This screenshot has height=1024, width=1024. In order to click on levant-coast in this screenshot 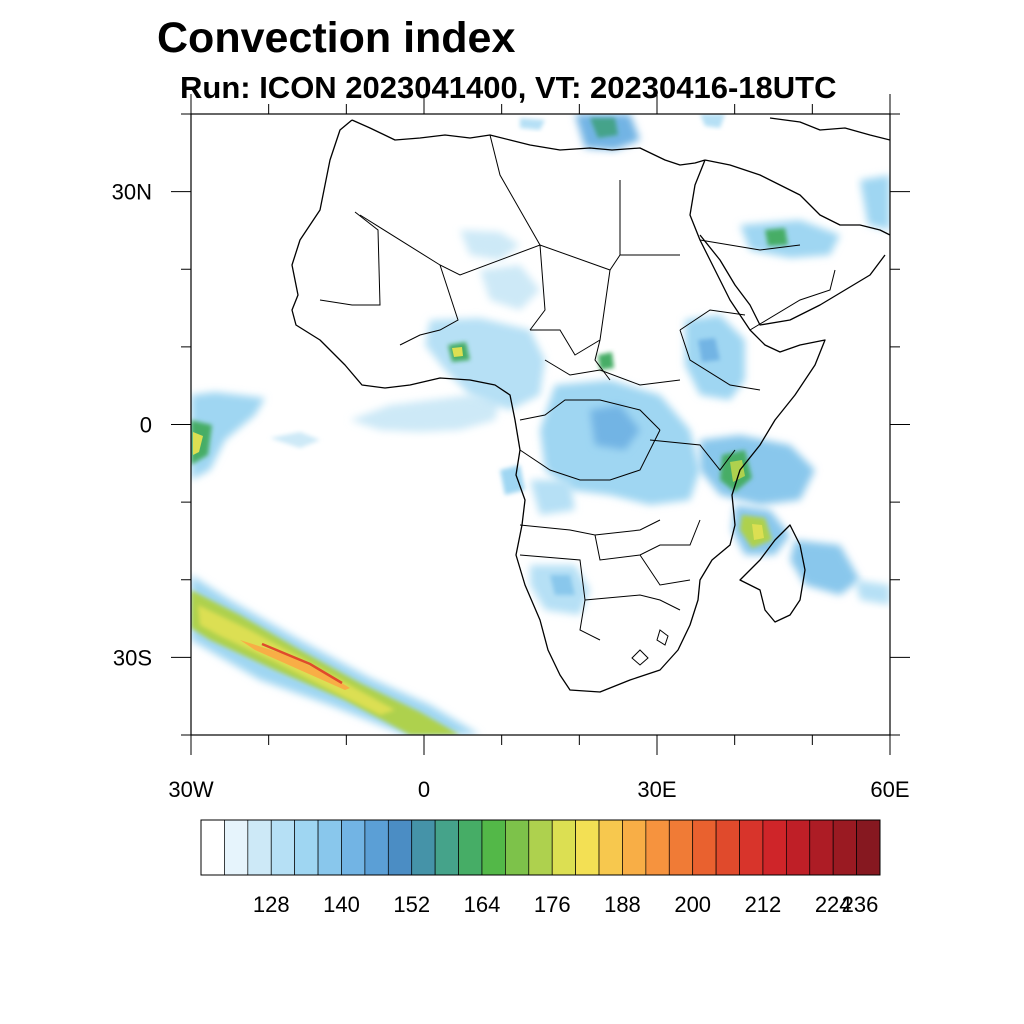, I will do `click(829, 129)`.